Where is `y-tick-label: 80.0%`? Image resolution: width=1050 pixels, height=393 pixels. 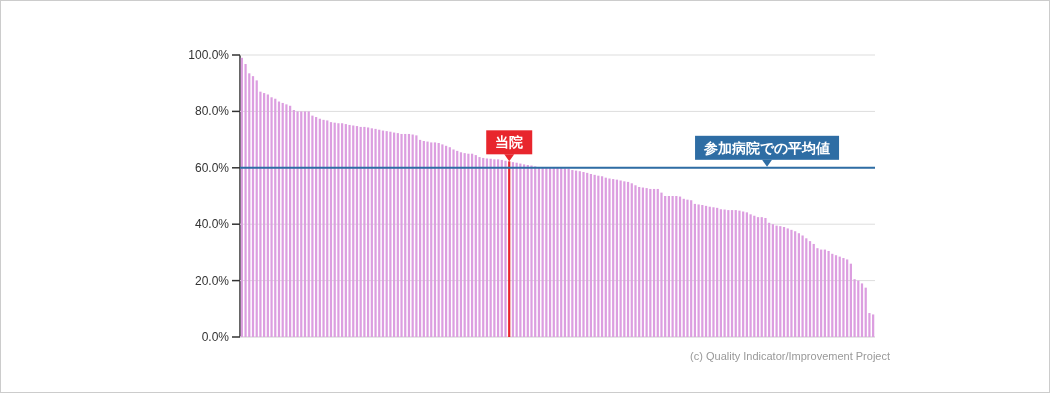 y-tick-label: 80.0% is located at coordinates (212, 111).